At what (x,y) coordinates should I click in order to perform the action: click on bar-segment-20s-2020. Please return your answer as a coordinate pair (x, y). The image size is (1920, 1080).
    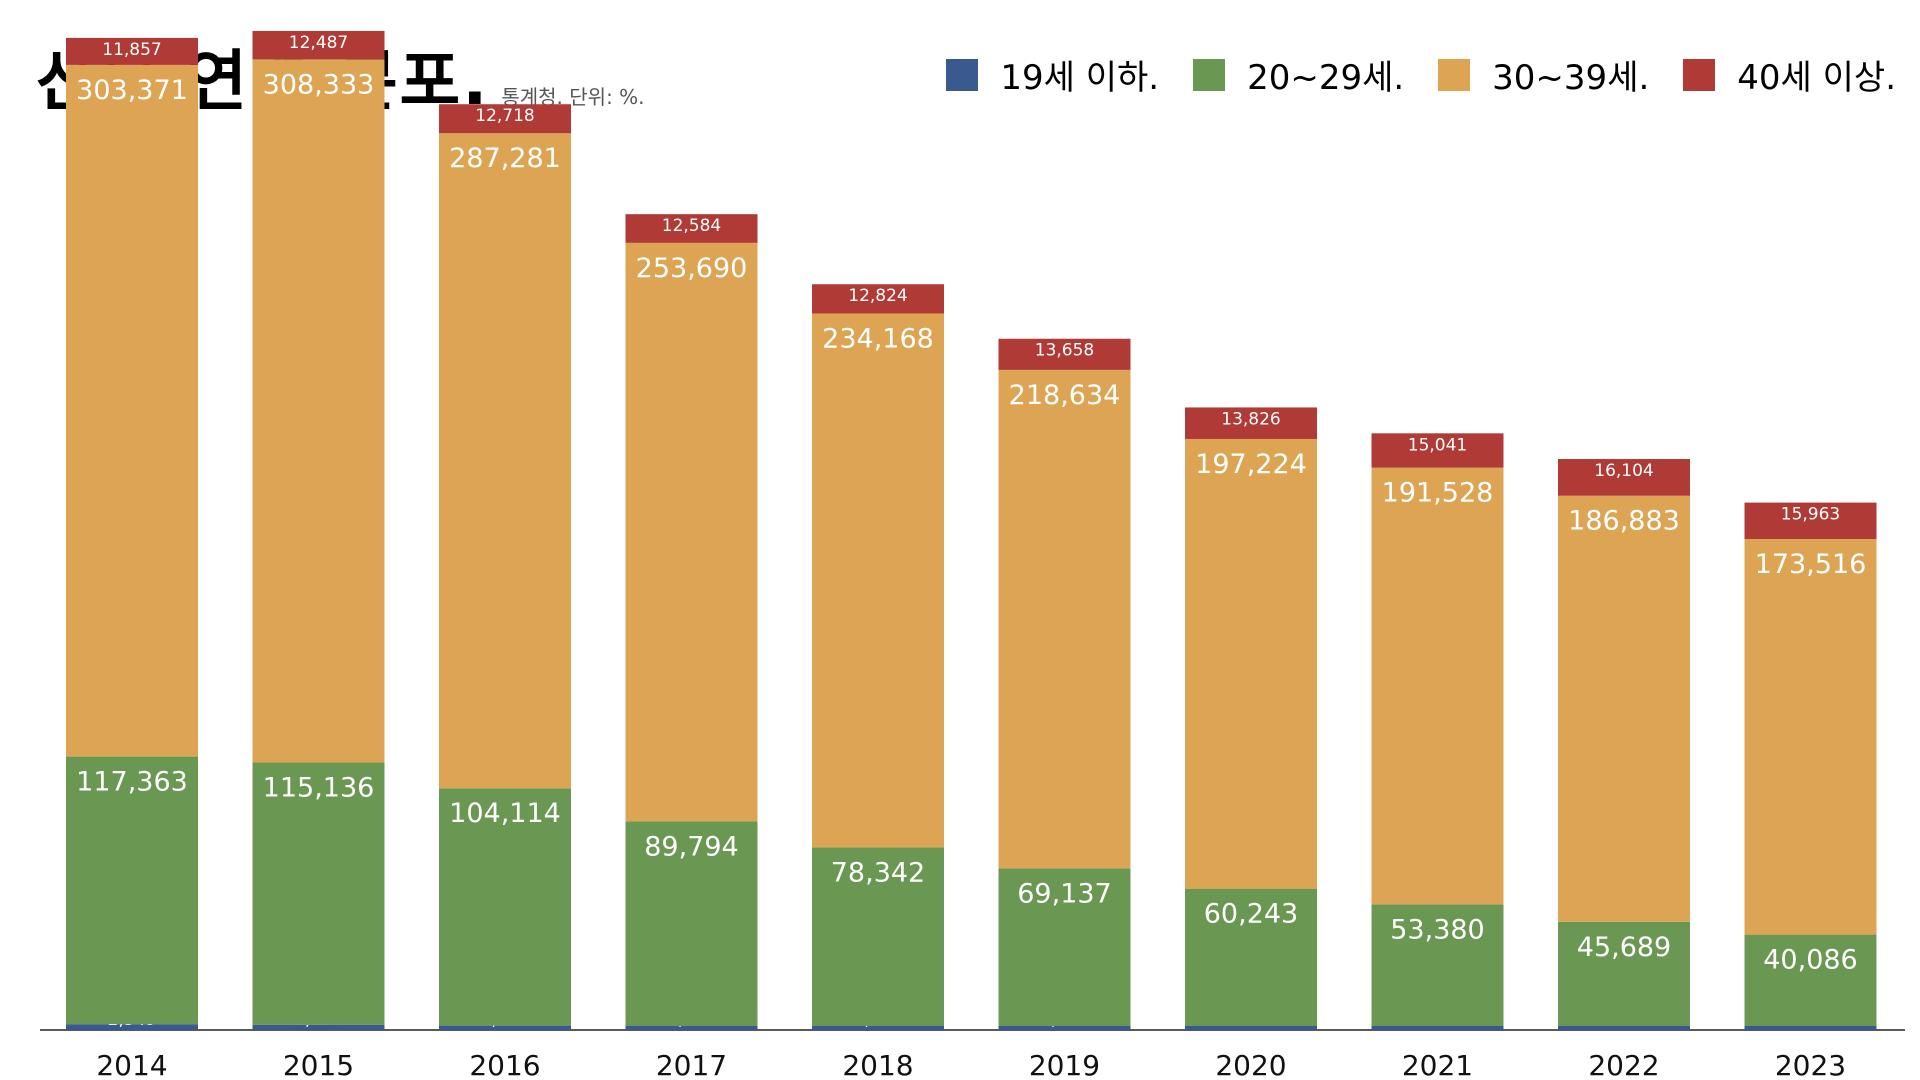
    Looking at the image, I should click on (1251, 957).